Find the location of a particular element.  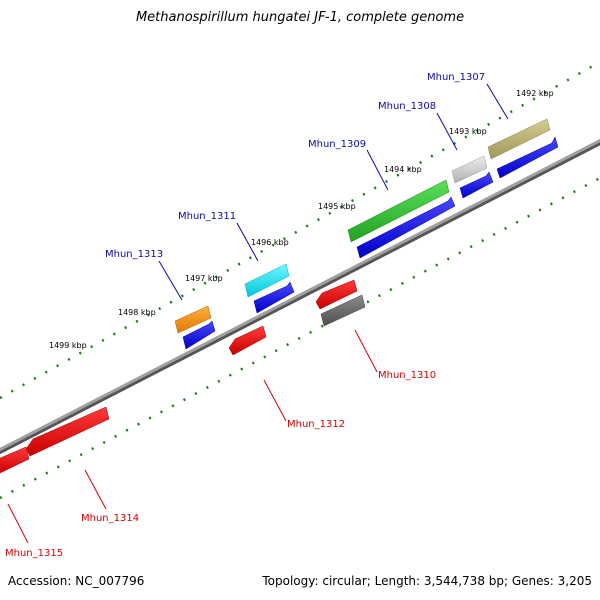

gene-label-mhun-1308: Mhun_1308 is located at coordinates (407, 106).